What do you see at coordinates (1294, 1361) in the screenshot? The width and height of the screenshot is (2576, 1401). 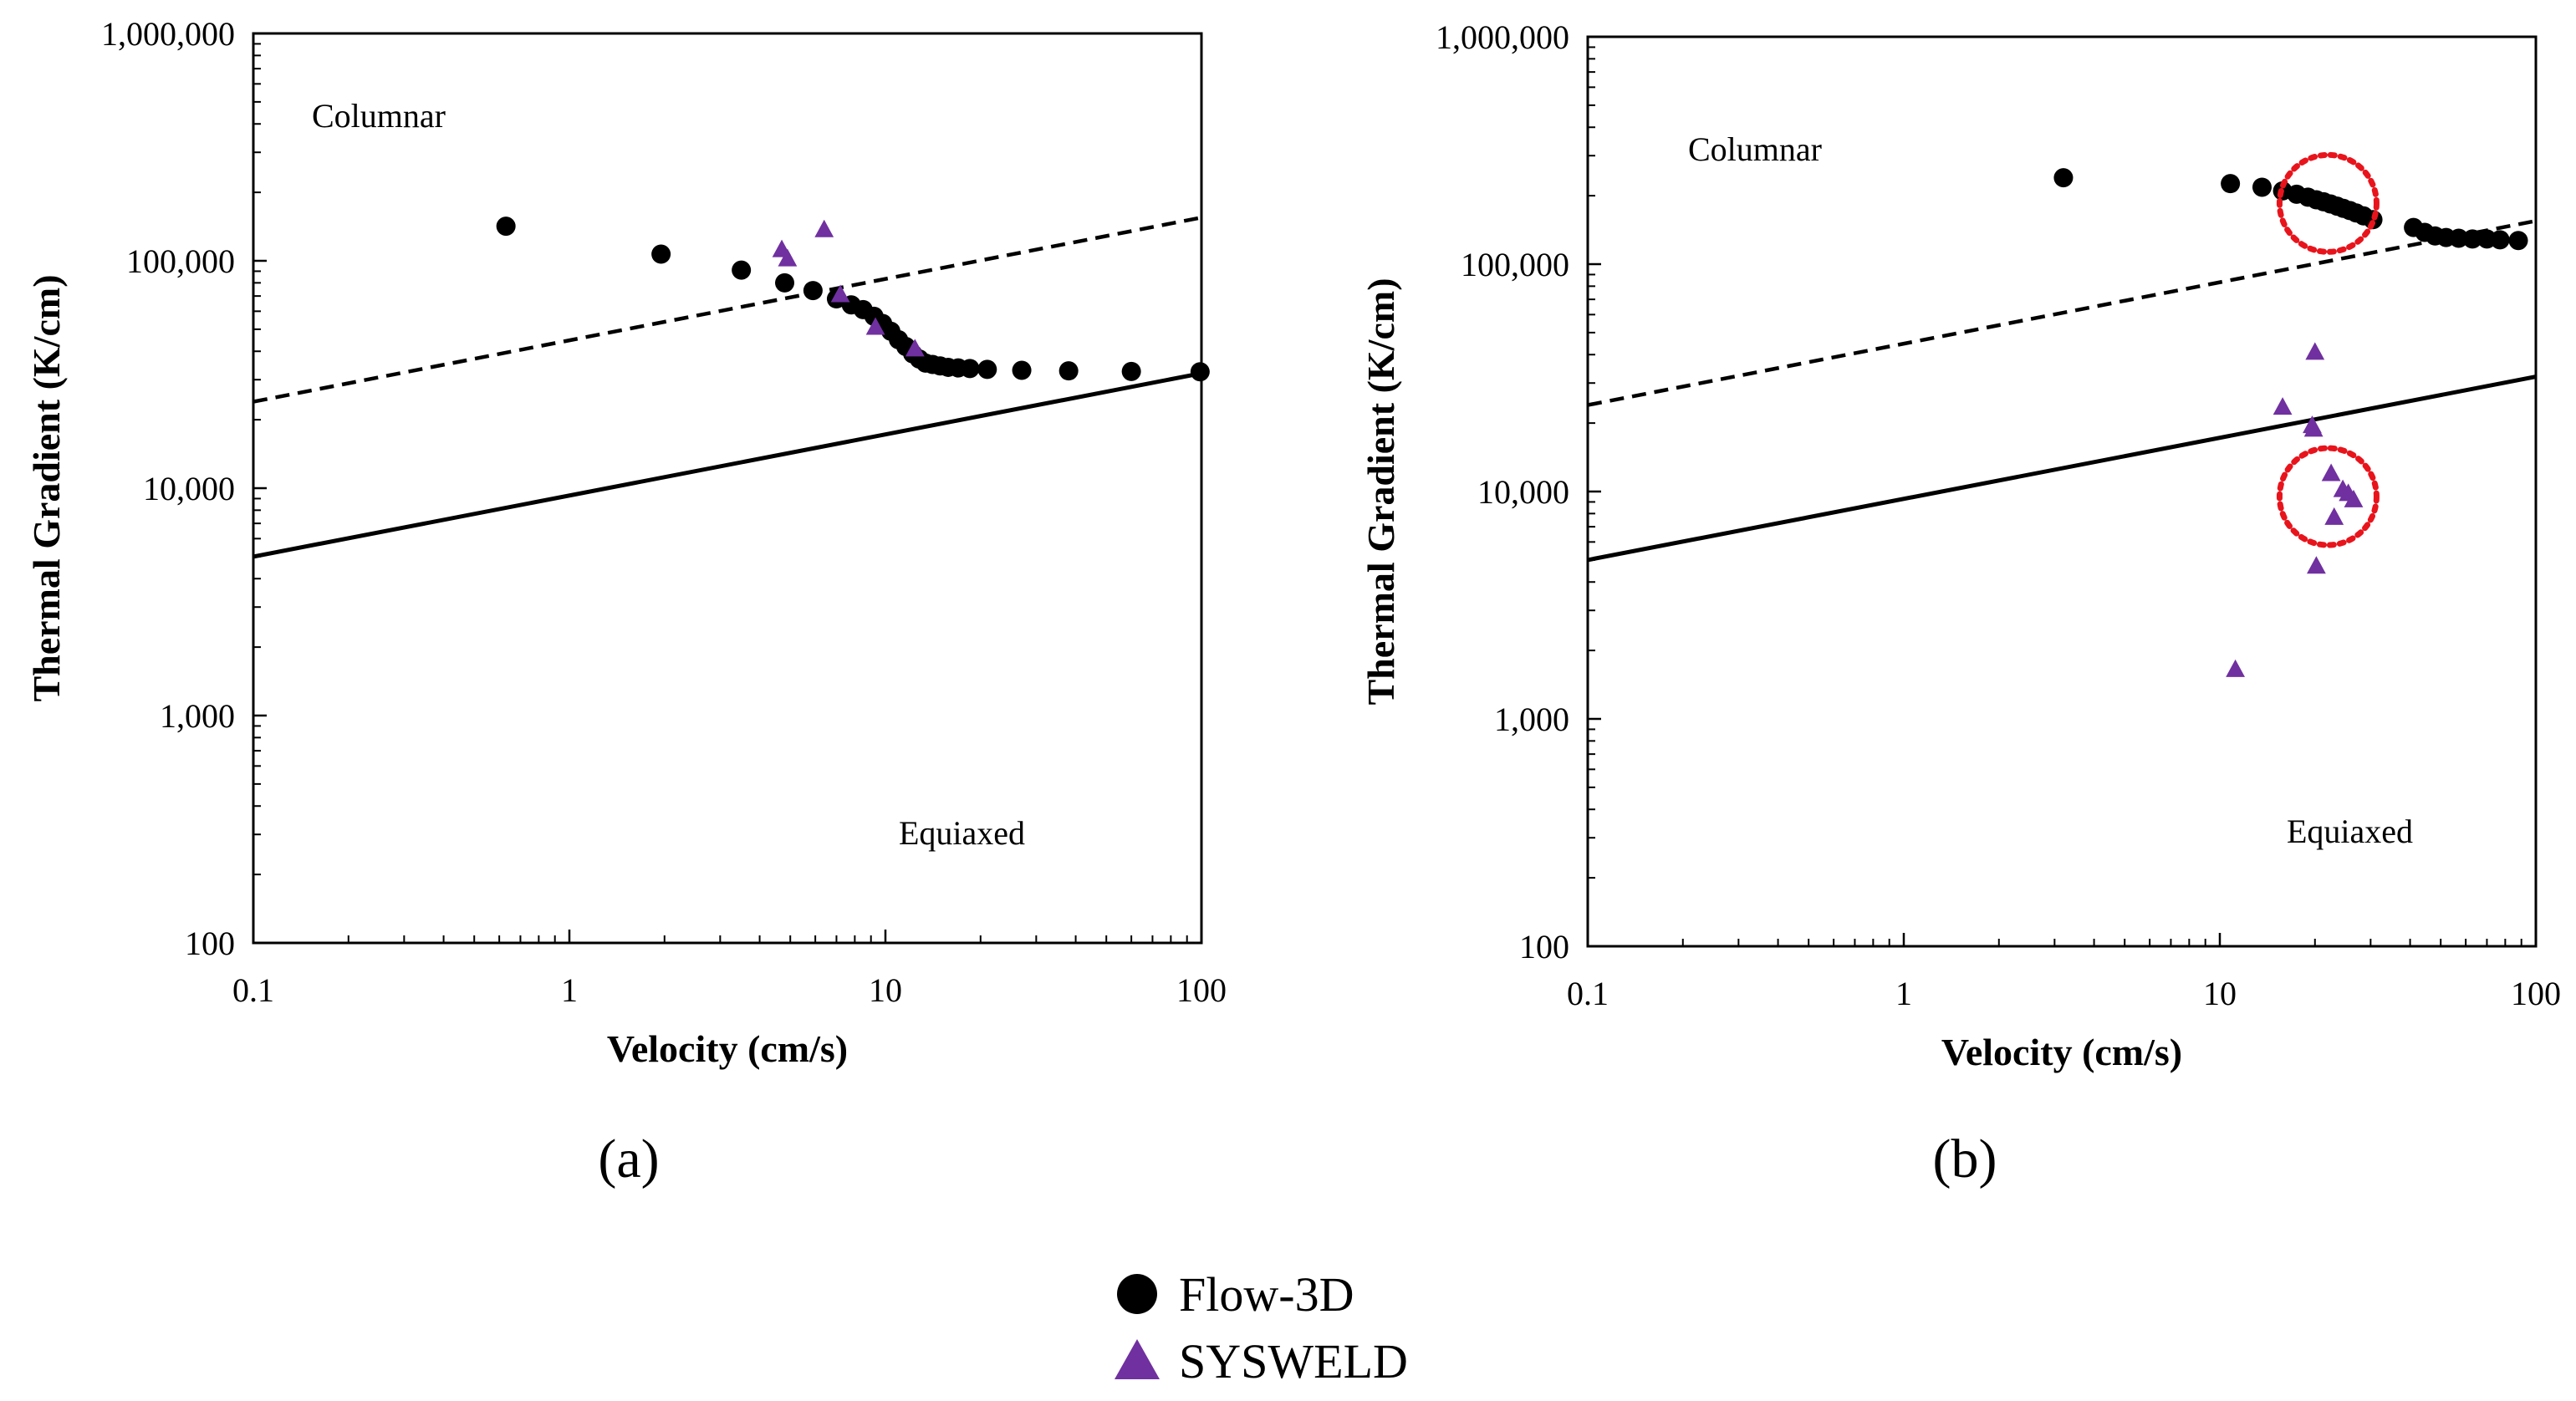 I see `legend-label: SYSWELD` at bounding box center [1294, 1361].